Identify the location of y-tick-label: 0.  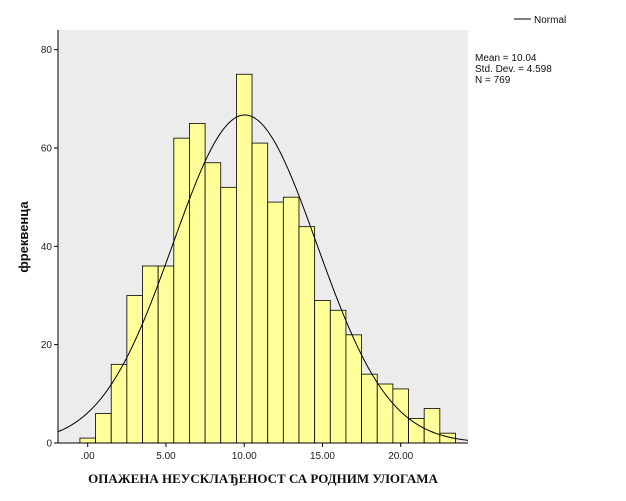
(49, 444).